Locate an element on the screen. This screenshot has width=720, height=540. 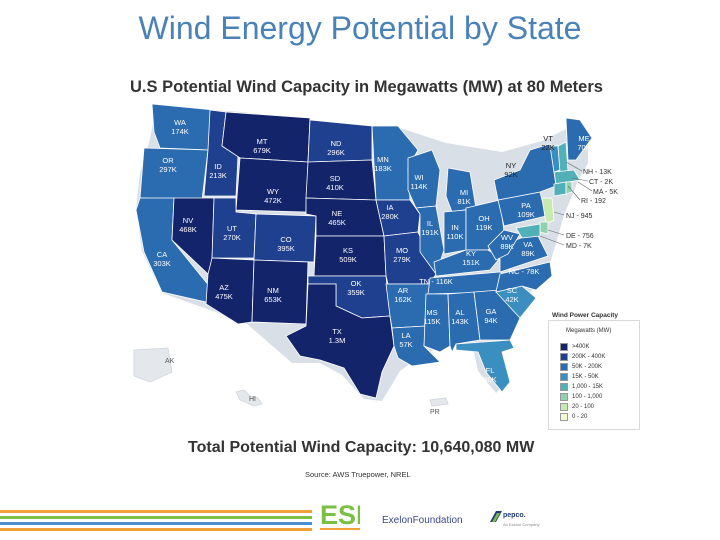
state-me is located at coordinates (579, 139).